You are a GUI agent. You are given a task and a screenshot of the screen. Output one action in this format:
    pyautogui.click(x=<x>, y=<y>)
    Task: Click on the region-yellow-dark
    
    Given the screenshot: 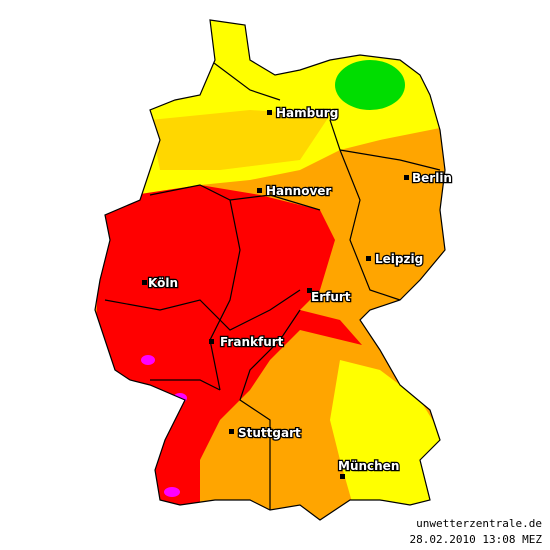 What is the action you would take?
    pyautogui.click(x=240, y=140)
    